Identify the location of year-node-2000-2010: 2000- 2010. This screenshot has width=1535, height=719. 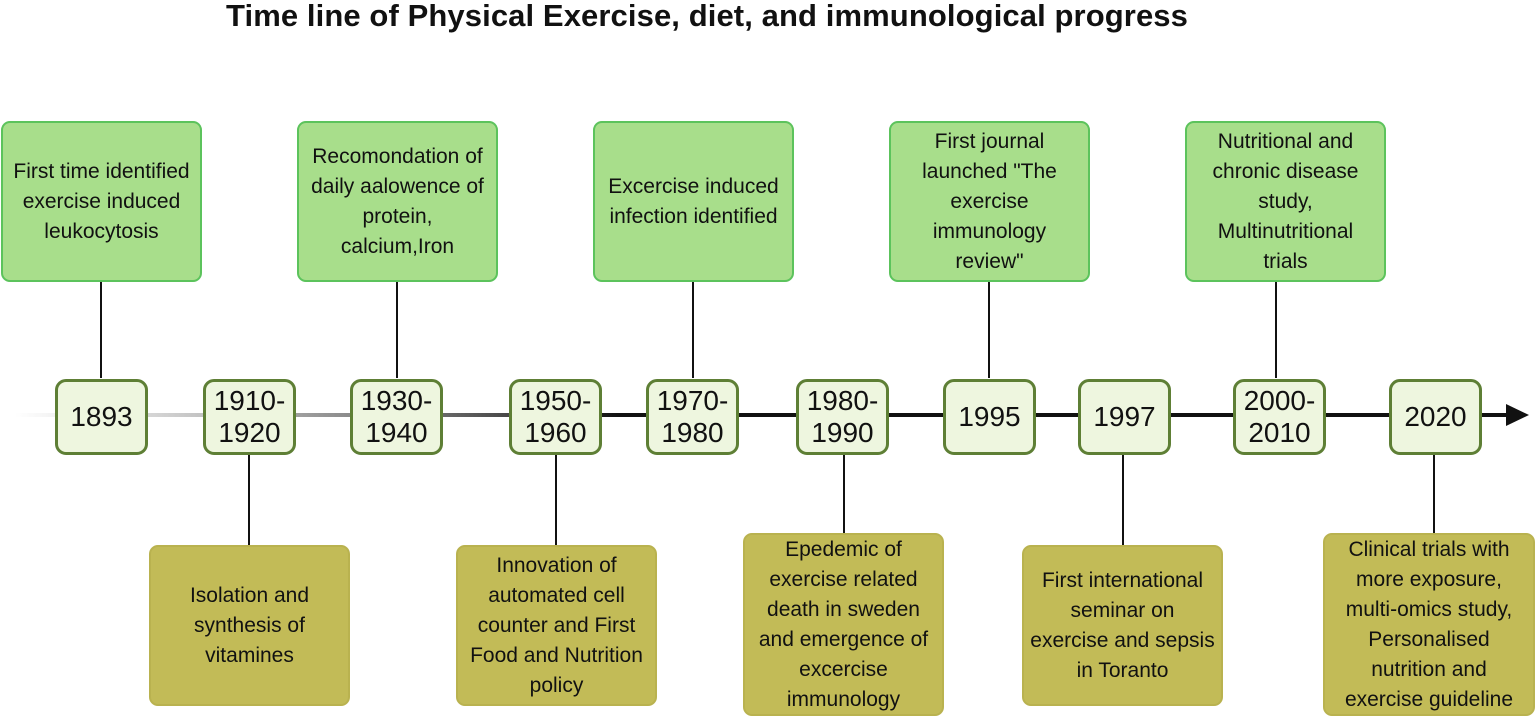
(1279, 417).